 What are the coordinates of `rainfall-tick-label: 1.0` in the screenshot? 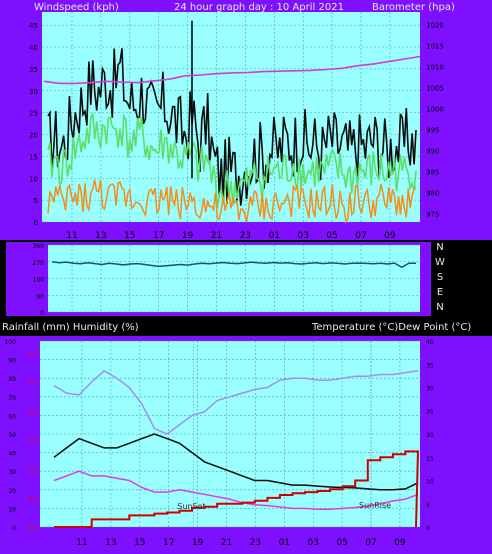 It's located at (33, 470).